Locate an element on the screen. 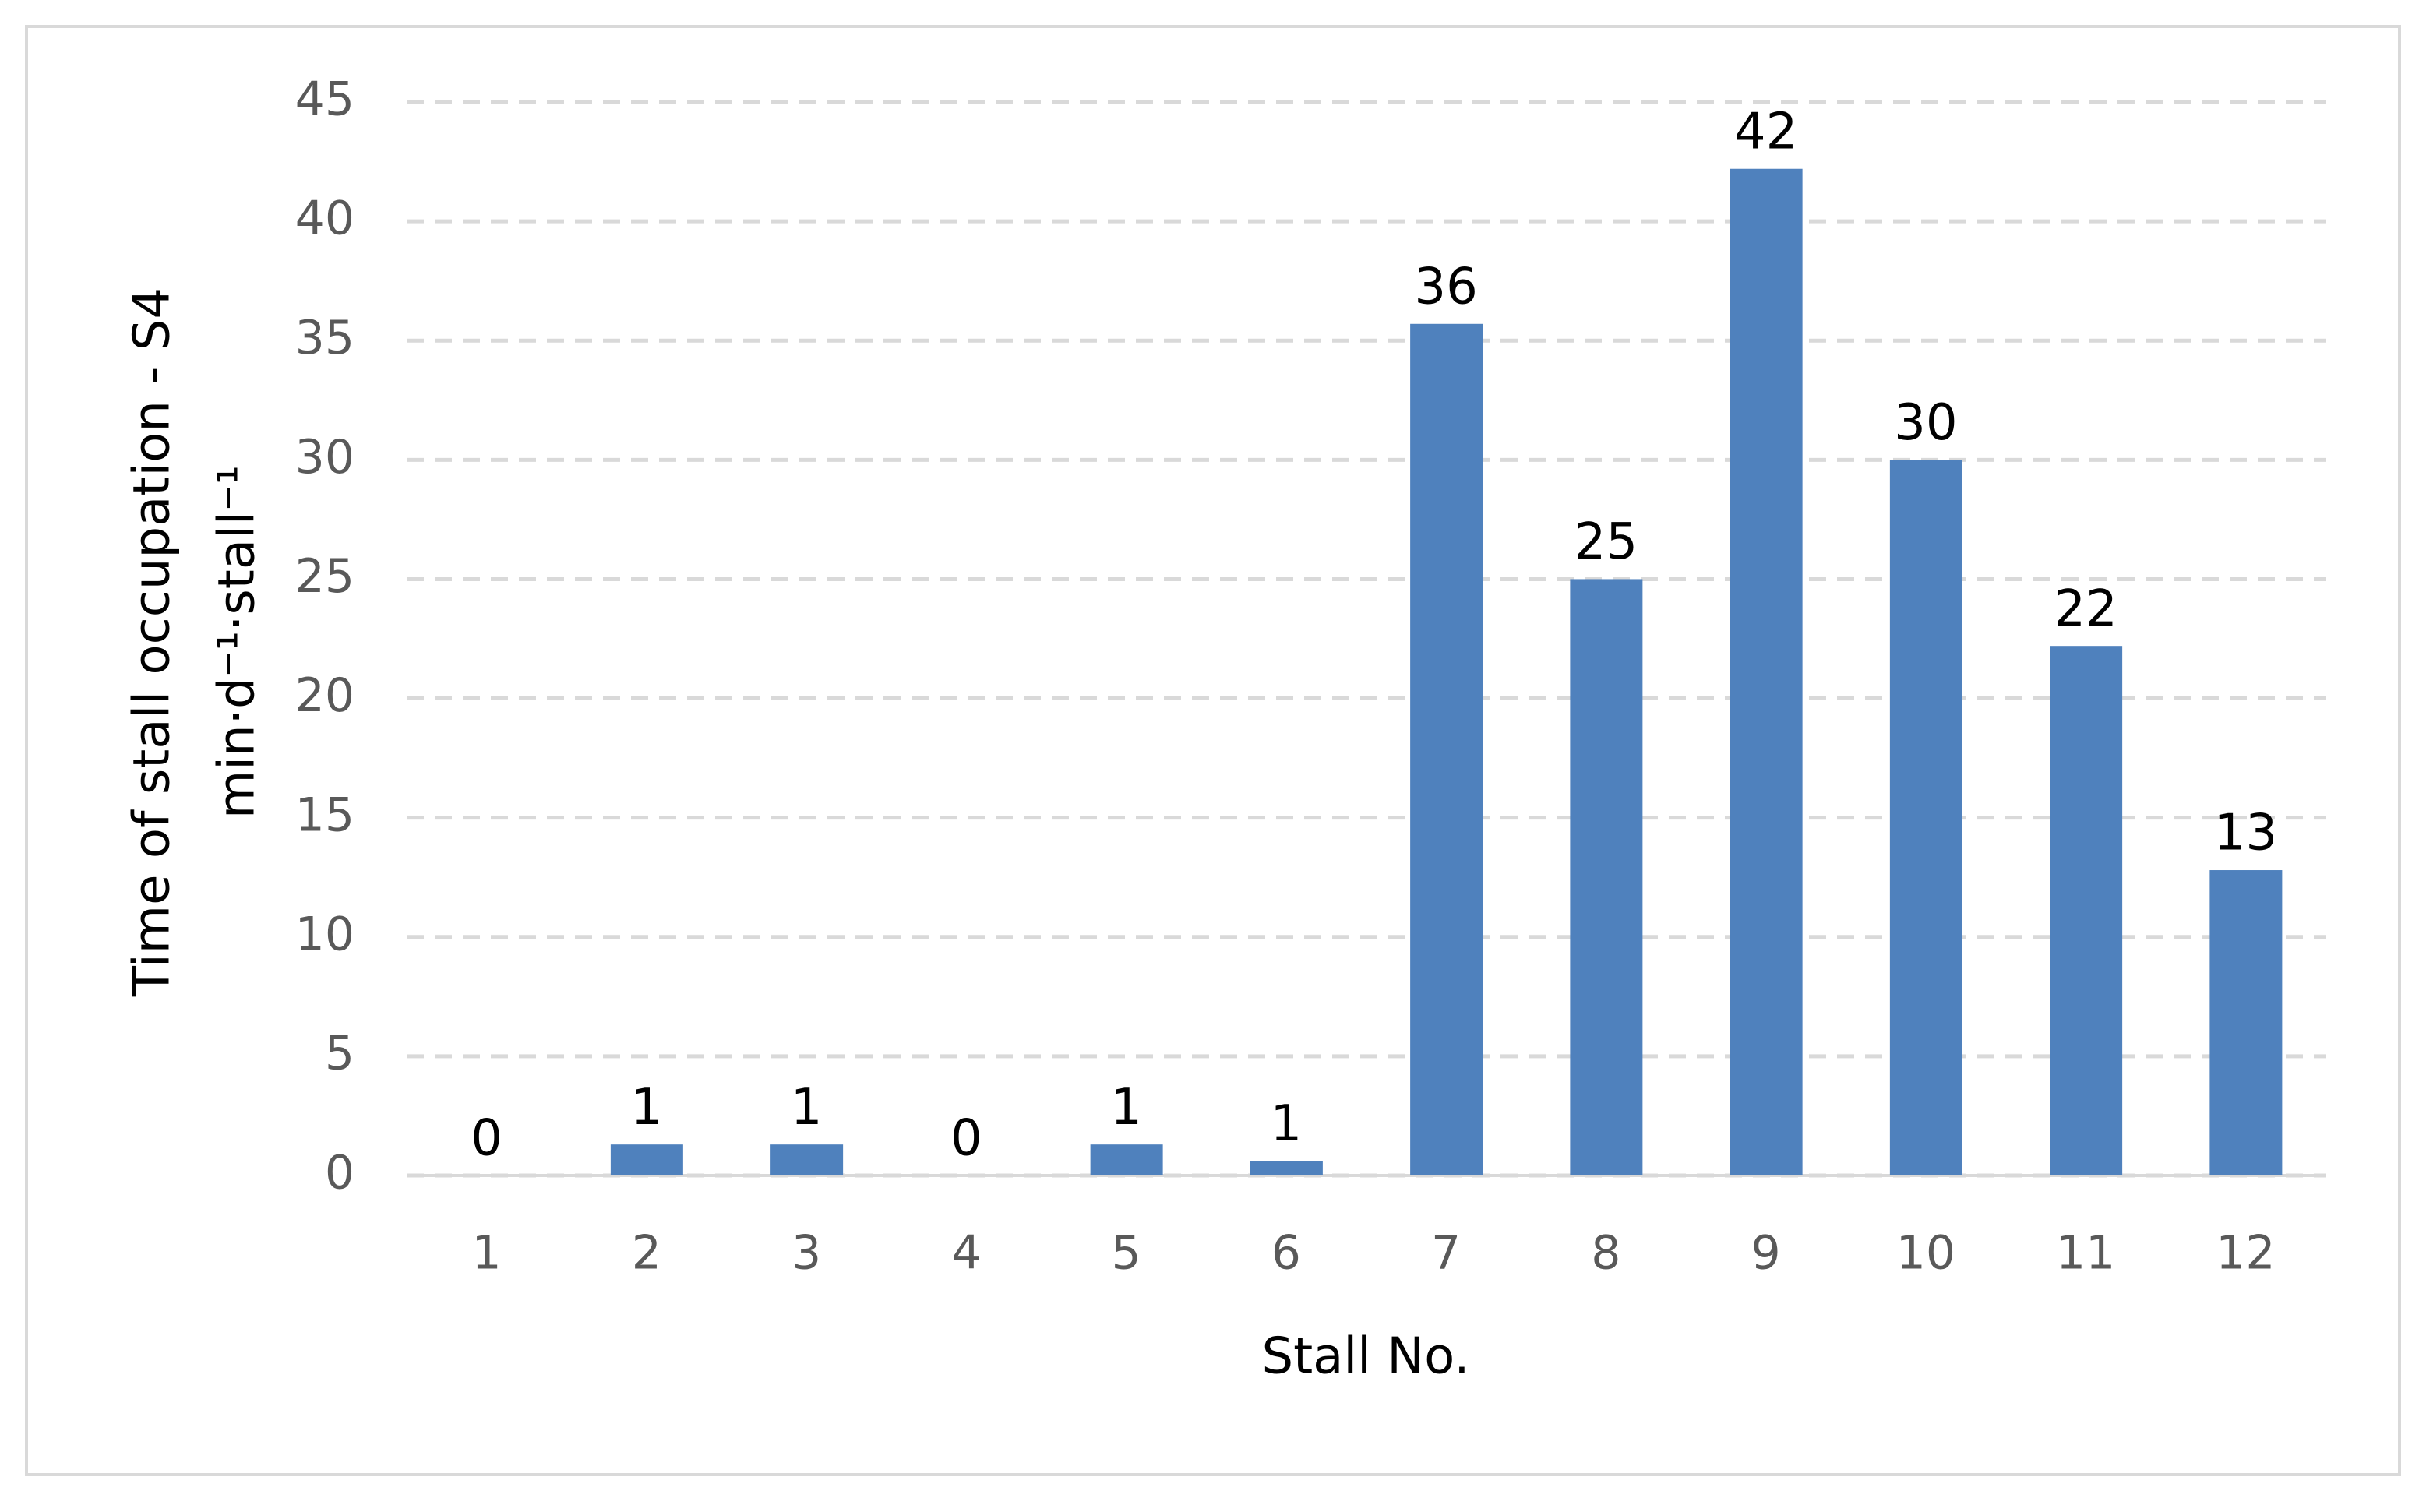  x-tick-label: 9 is located at coordinates (1766, 1254).